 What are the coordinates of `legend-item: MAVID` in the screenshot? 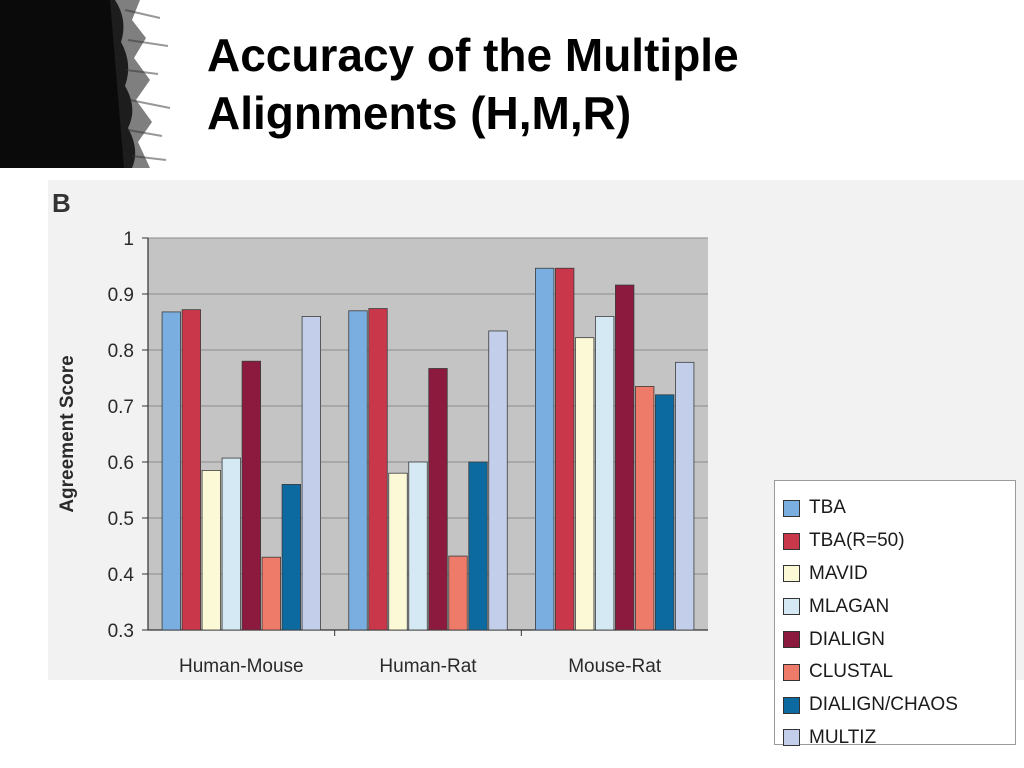 It's located at (899, 574).